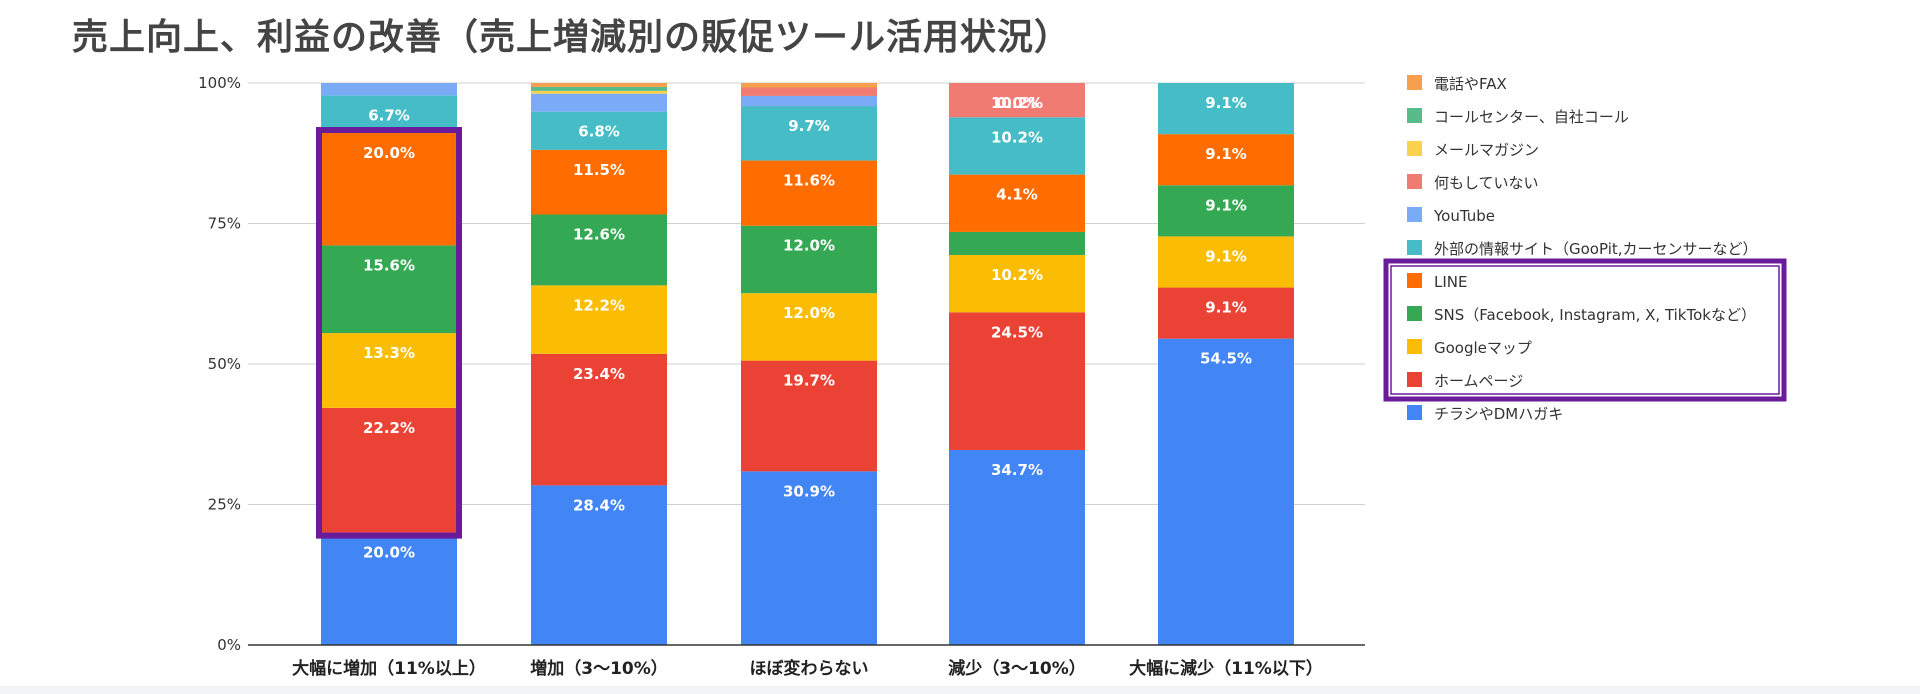 The image size is (1920, 694). Describe the element at coordinates (572, 37) in the screenshot. I see `page-title: 売上向上、利益の改善（売上増減別の販促ツール活用状況）` at that location.